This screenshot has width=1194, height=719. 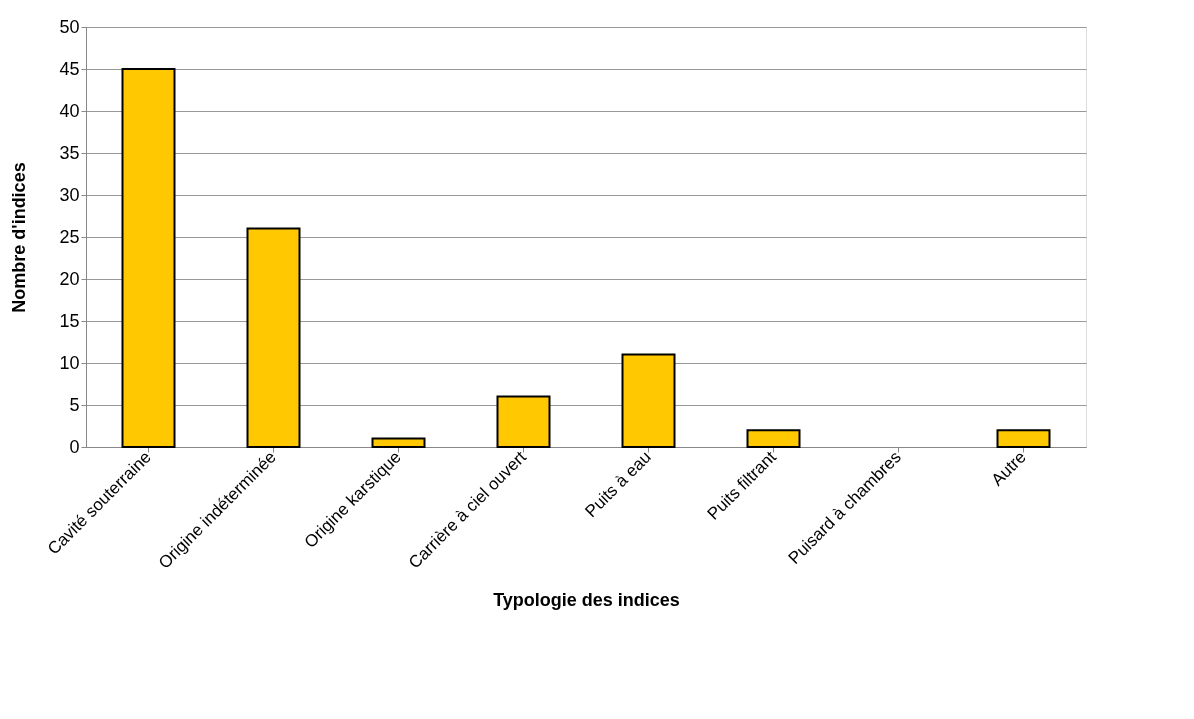 I want to click on y-tick-label: 35, so click(x=69, y=152).